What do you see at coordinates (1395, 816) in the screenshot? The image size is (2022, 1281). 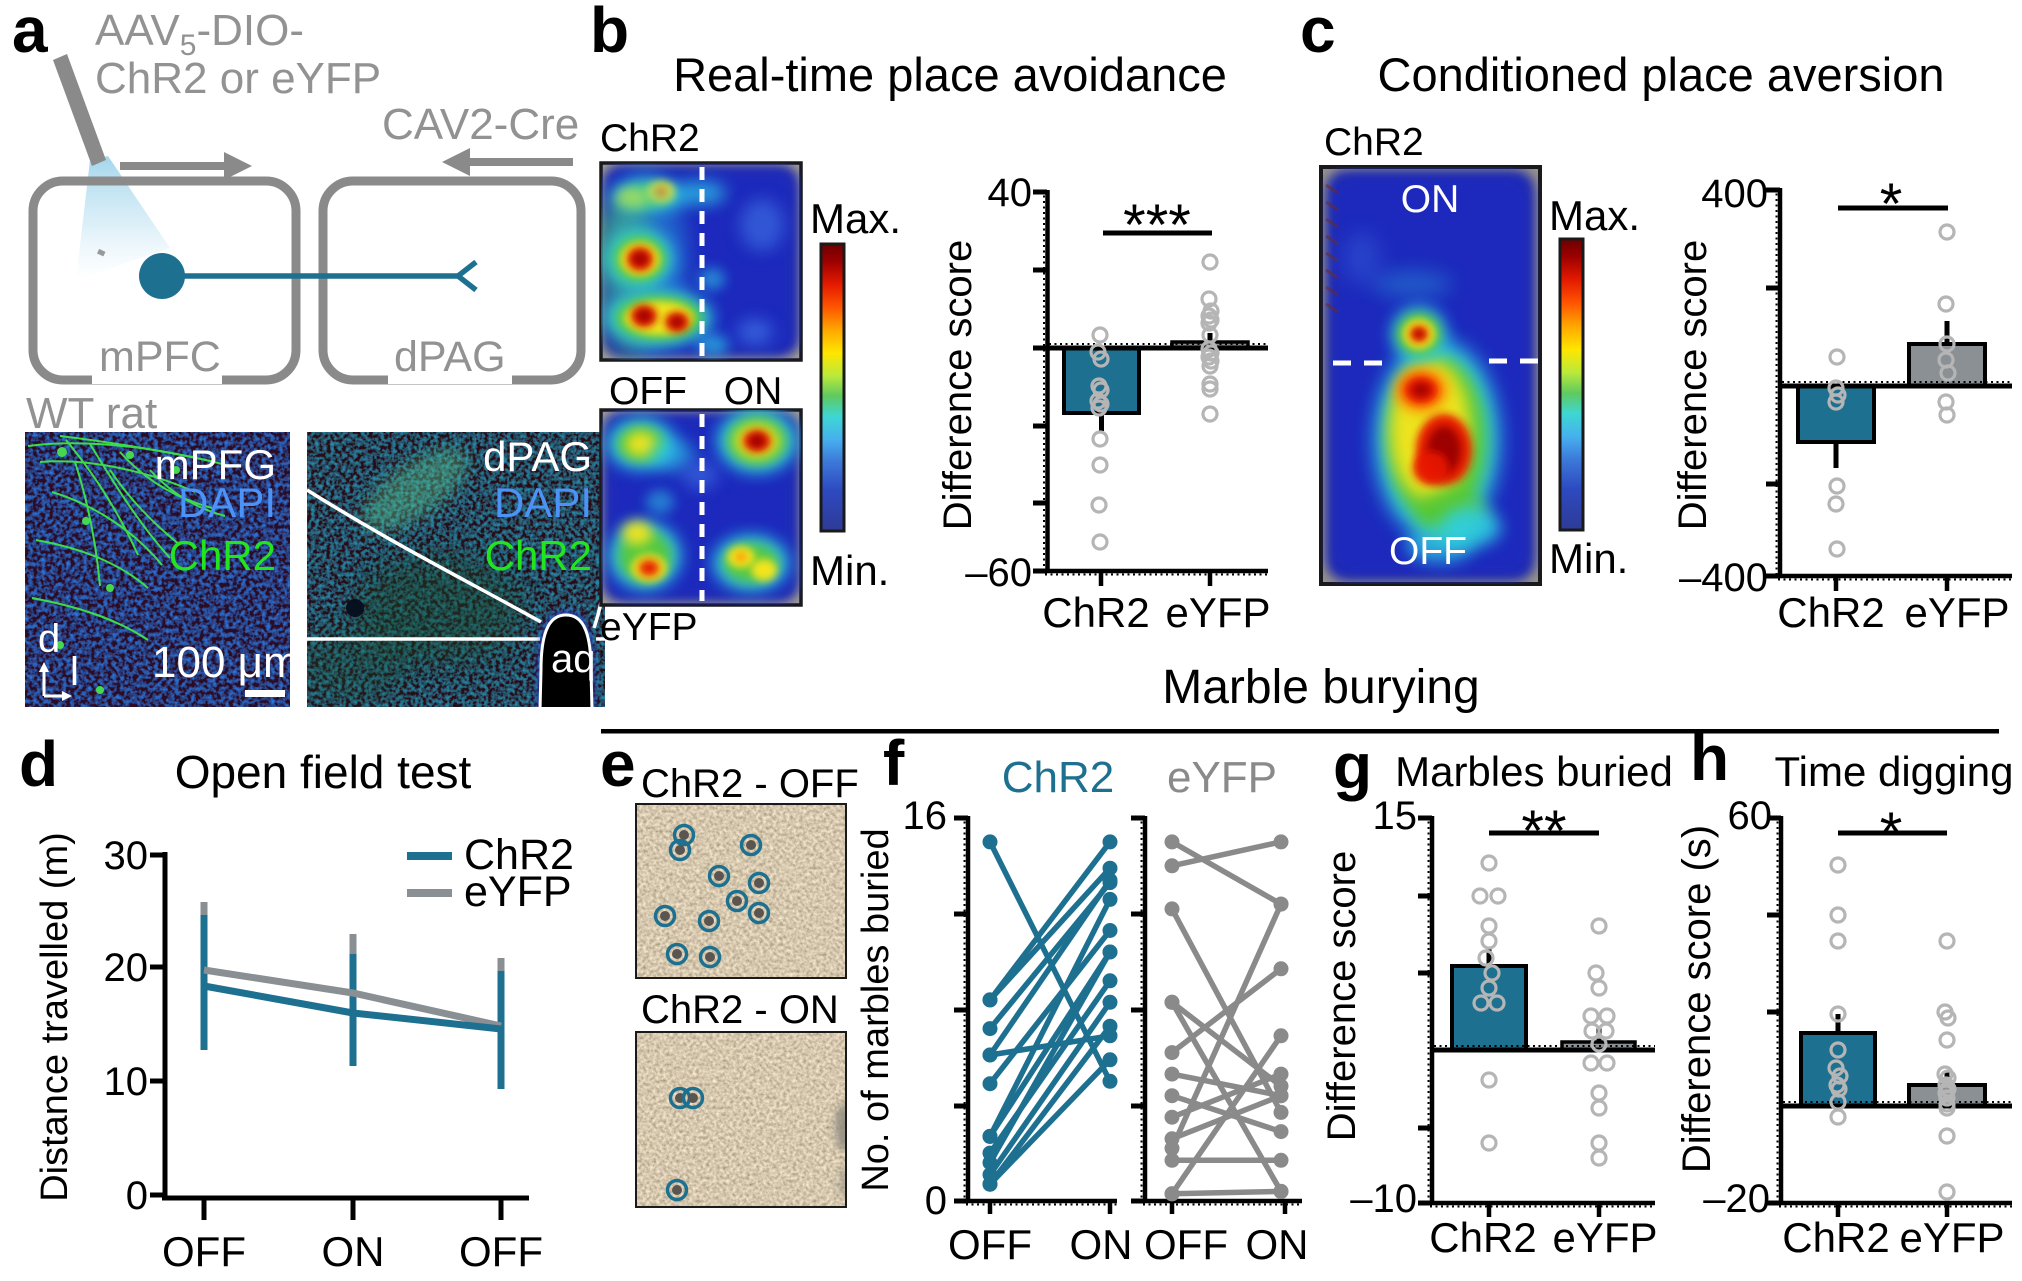 I see `svg-text: 15` at bounding box center [1395, 816].